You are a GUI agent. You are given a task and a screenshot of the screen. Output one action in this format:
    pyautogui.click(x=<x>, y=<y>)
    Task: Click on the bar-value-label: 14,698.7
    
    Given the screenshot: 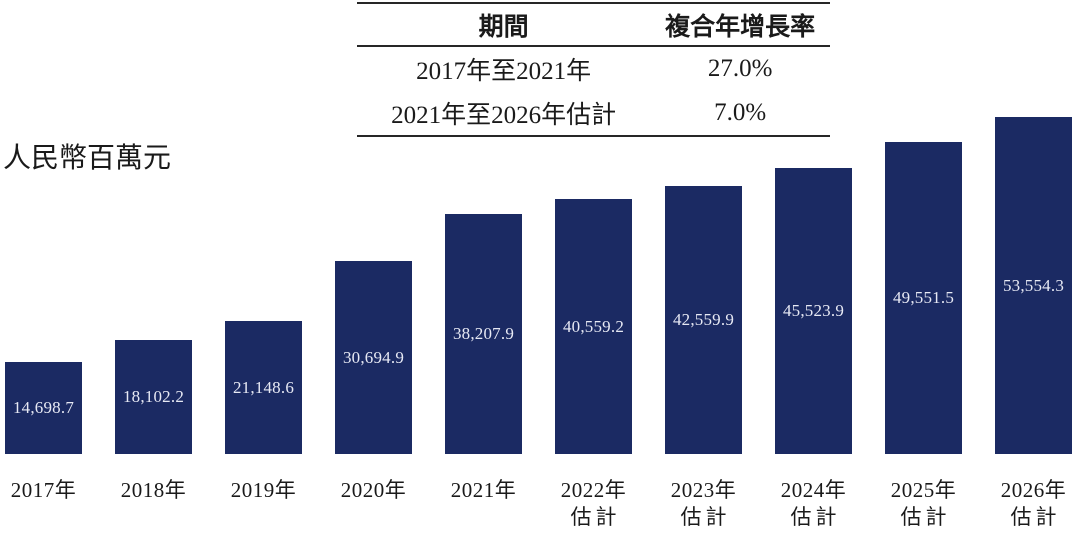 What is the action you would take?
    pyautogui.click(x=43, y=407)
    